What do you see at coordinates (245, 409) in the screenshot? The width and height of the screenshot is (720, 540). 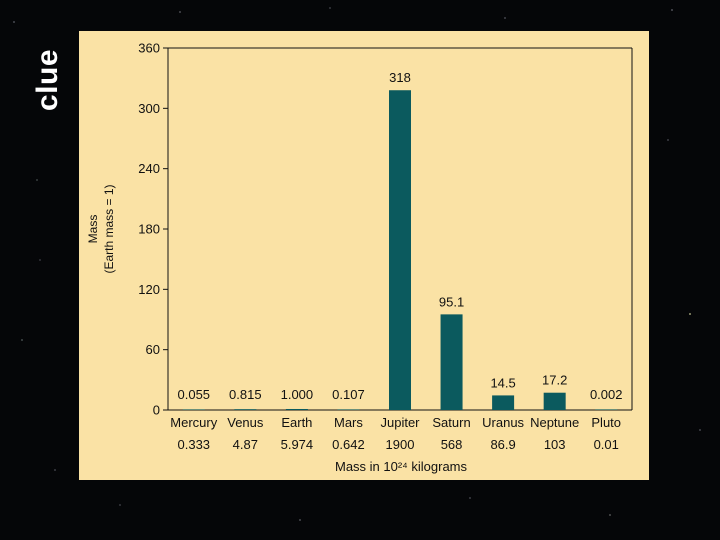 I see `bar-venus` at bounding box center [245, 409].